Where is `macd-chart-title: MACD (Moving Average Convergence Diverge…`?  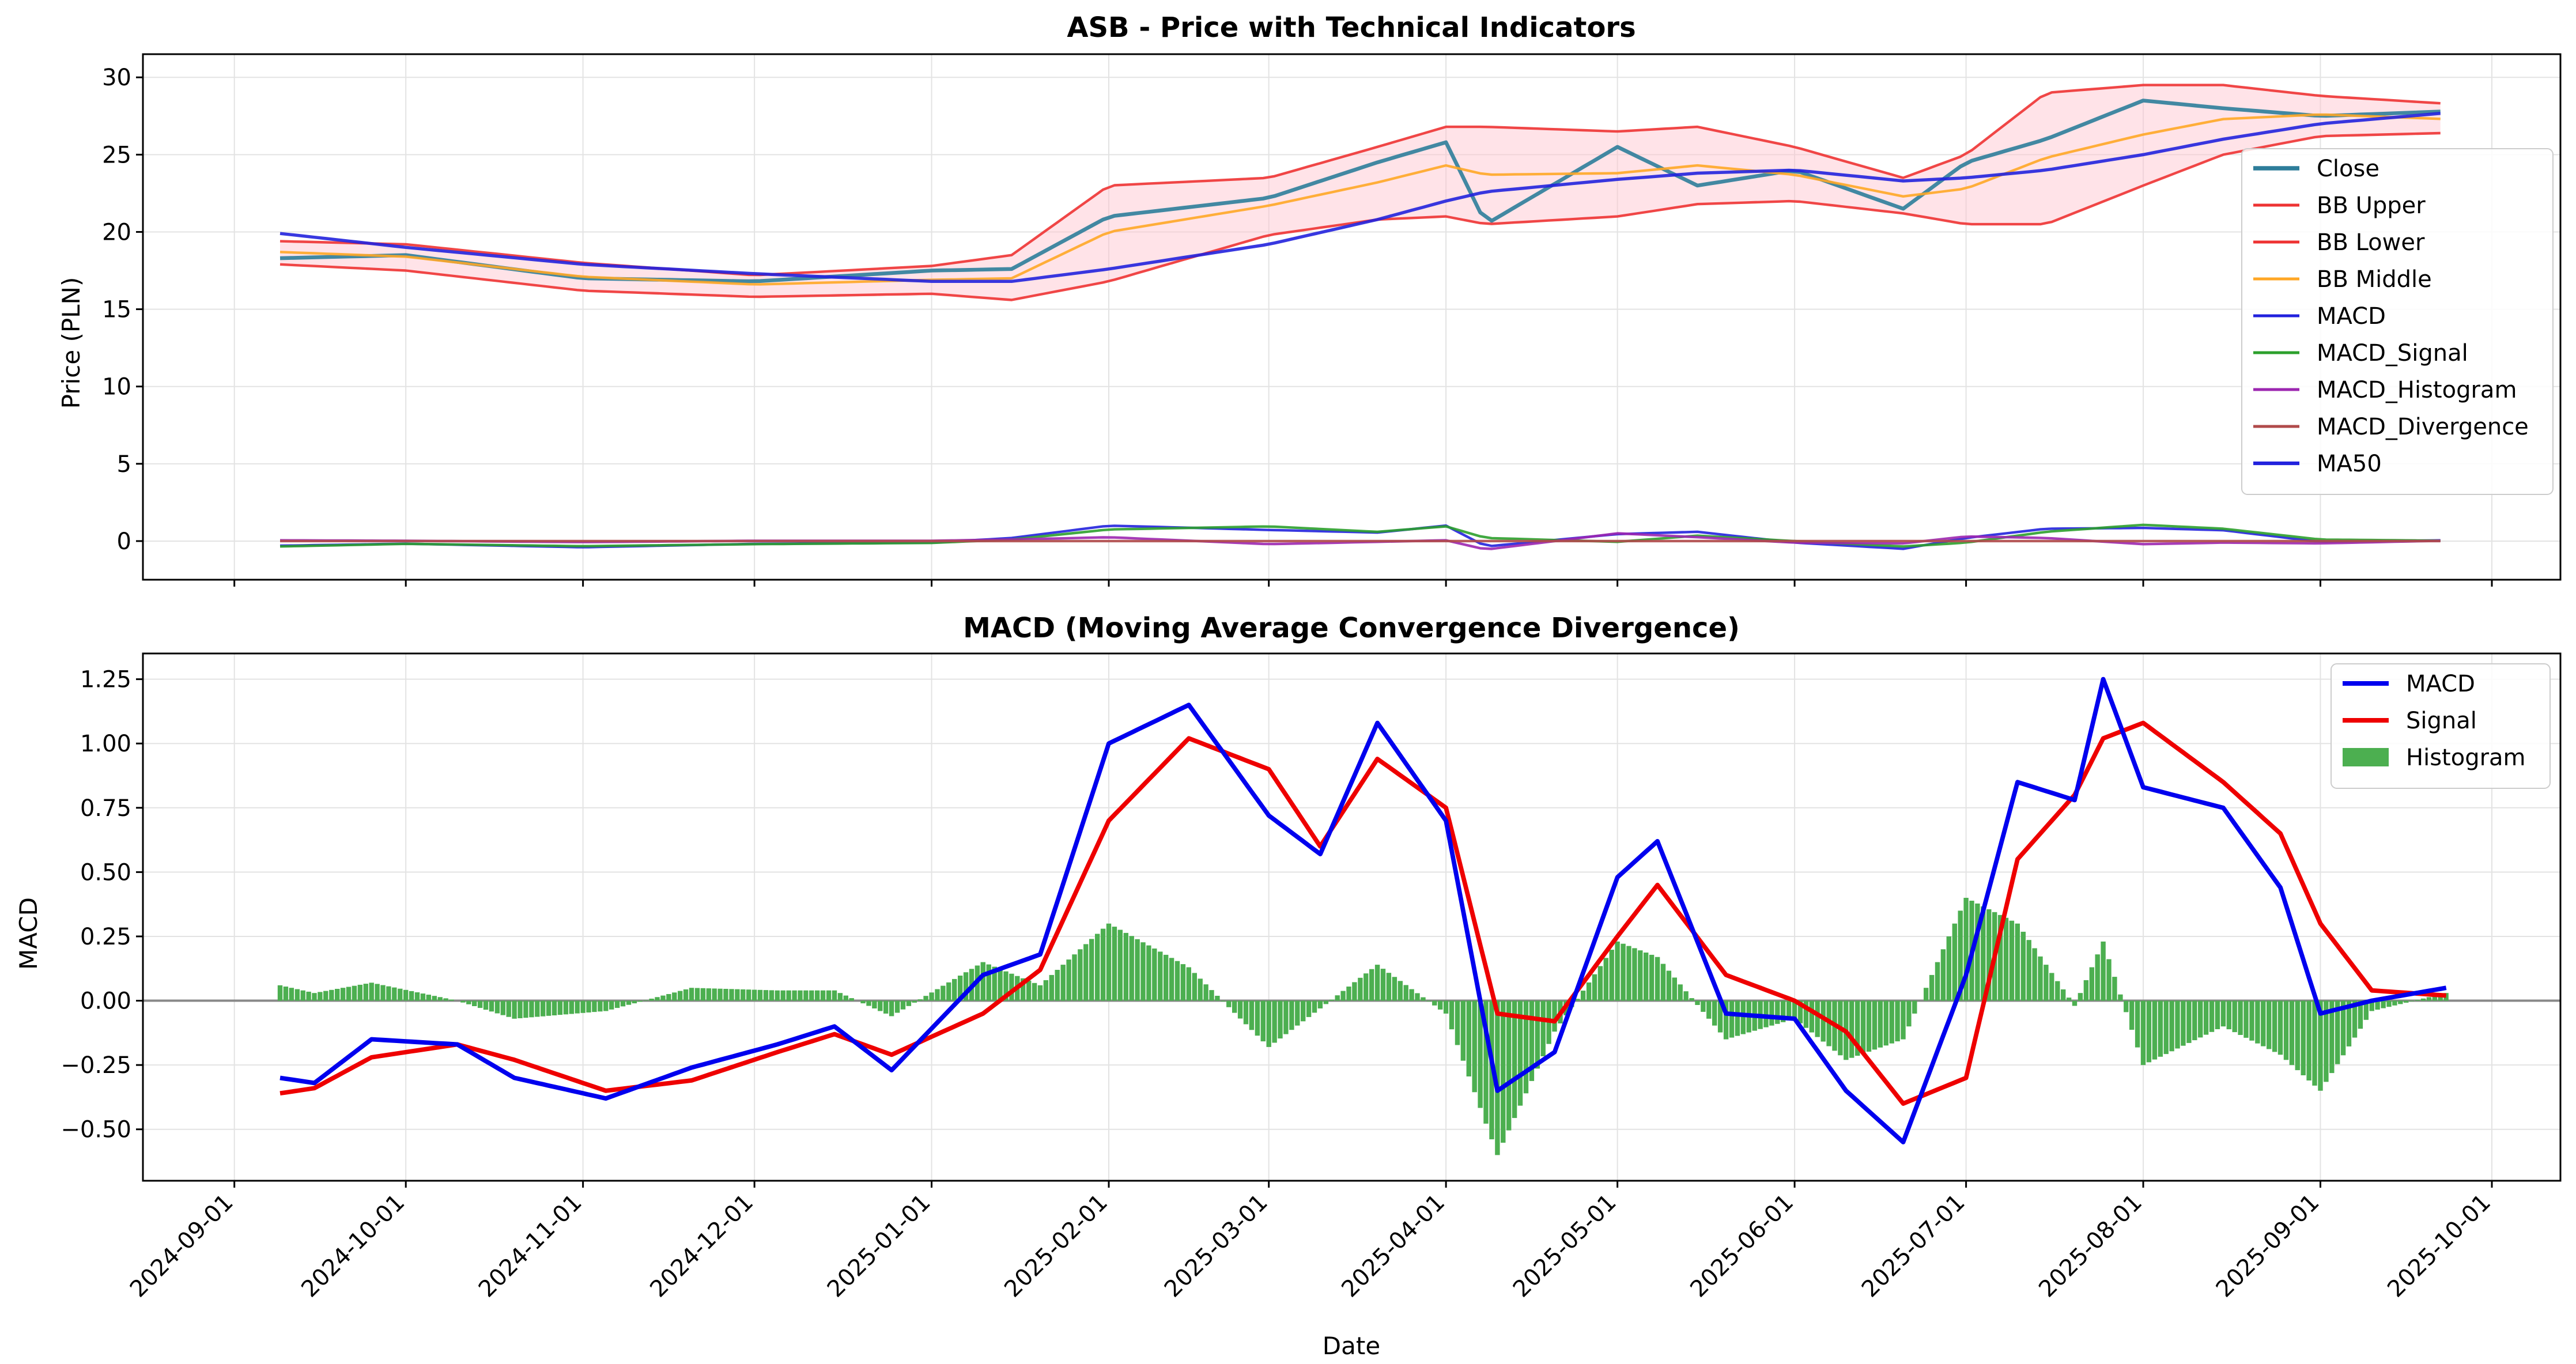
macd-chart-title: MACD (Moving Average Convergence Diverge… is located at coordinates (1351, 628).